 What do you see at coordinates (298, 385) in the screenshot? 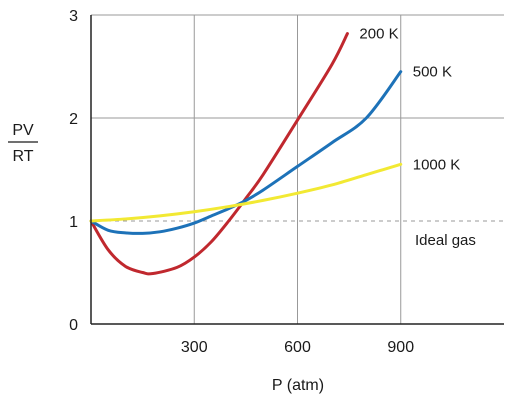
I see `x-axis-label: P (atm)` at bounding box center [298, 385].